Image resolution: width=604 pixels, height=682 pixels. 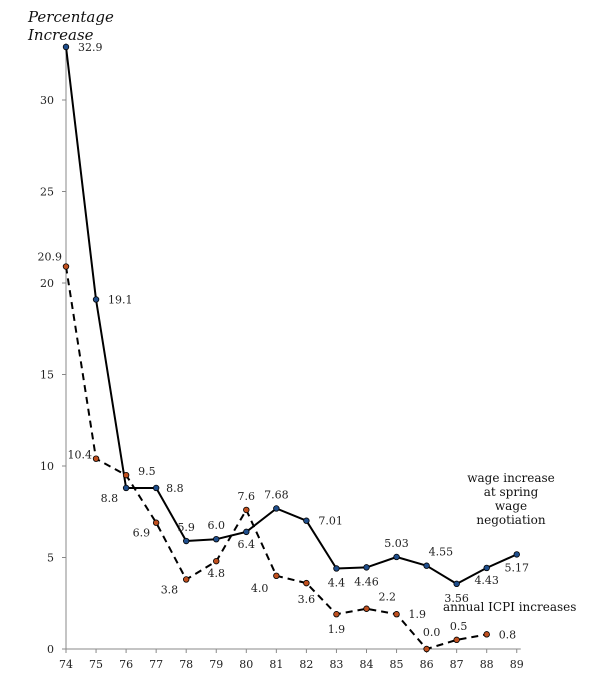 I want to click on y-tick-label: 30, so click(x=47, y=100).